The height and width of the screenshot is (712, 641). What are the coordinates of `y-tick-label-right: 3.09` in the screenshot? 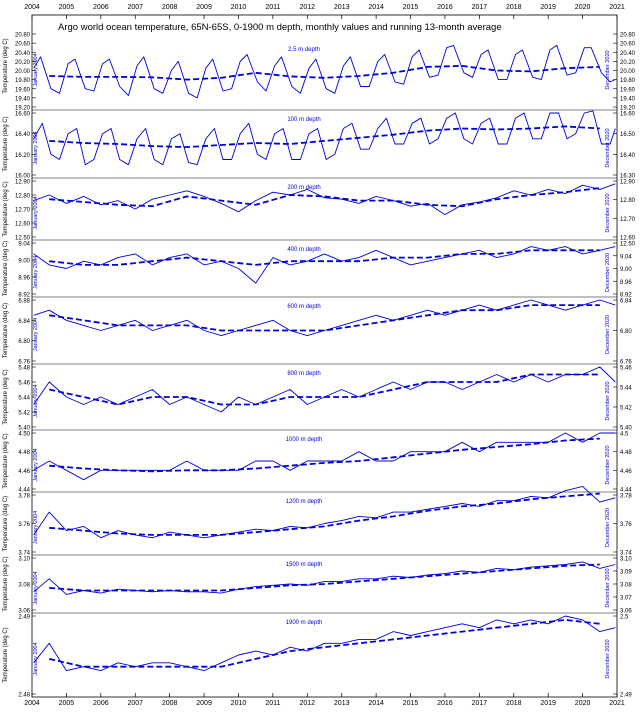 It's located at (626, 573).